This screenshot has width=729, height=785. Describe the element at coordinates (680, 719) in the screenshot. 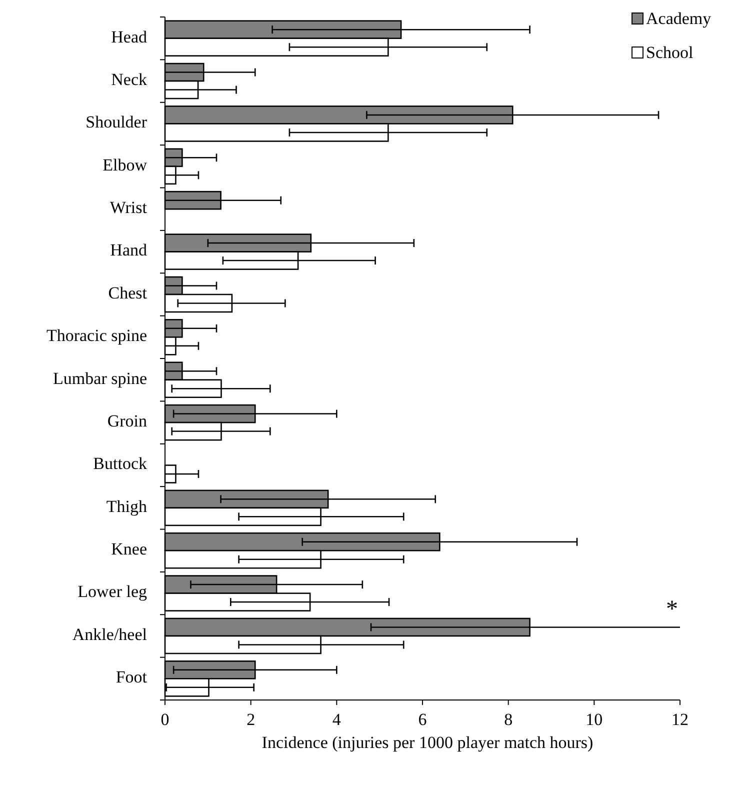

I see `x-tick-label: 12` at that location.